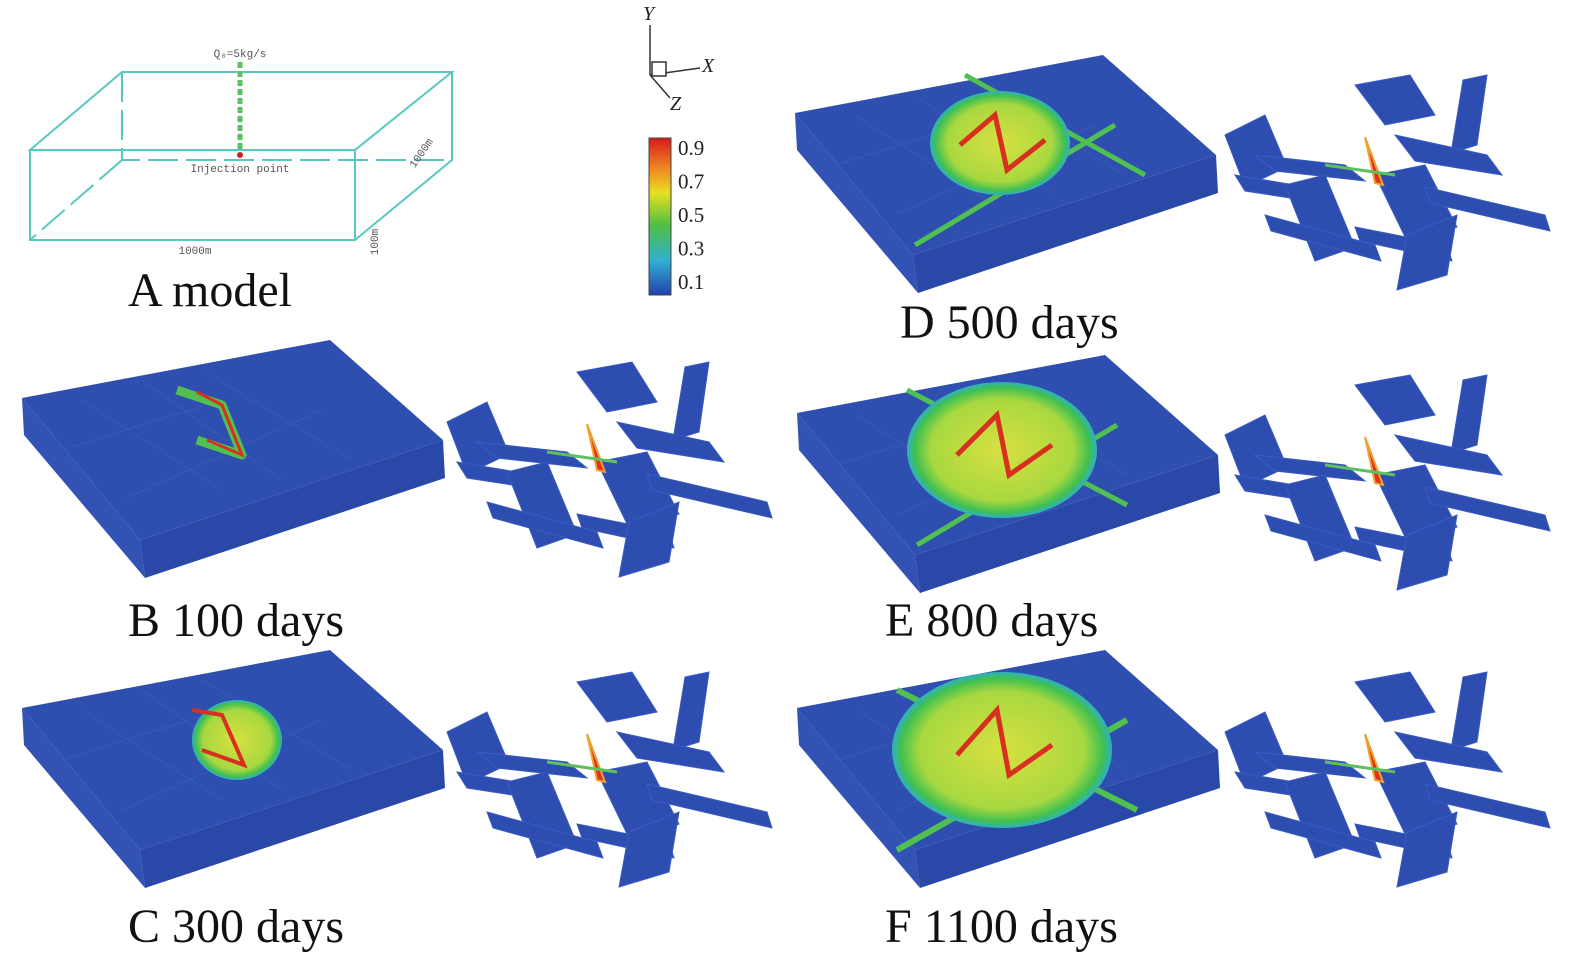 Image resolution: width=1575 pixels, height=964 pixels. What do you see at coordinates (660, 216) in the screenshot?
I see `colorbar` at bounding box center [660, 216].